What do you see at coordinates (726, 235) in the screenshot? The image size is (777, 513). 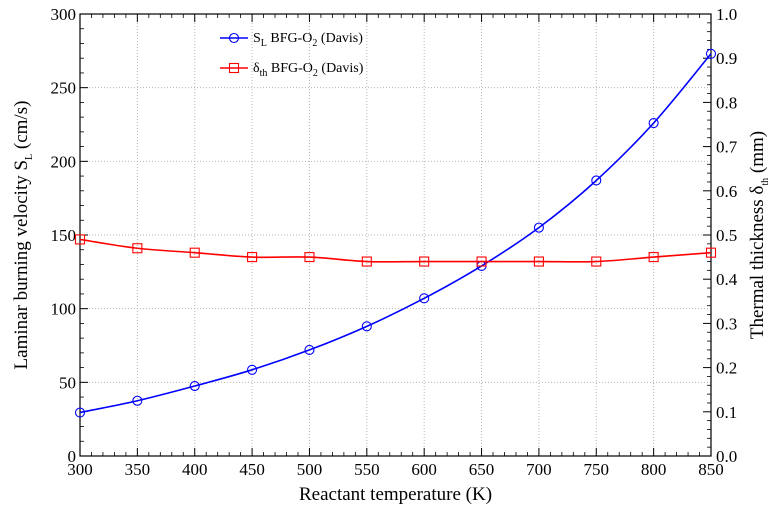 I see `y-right-tick-label: 0.5` at bounding box center [726, 235].